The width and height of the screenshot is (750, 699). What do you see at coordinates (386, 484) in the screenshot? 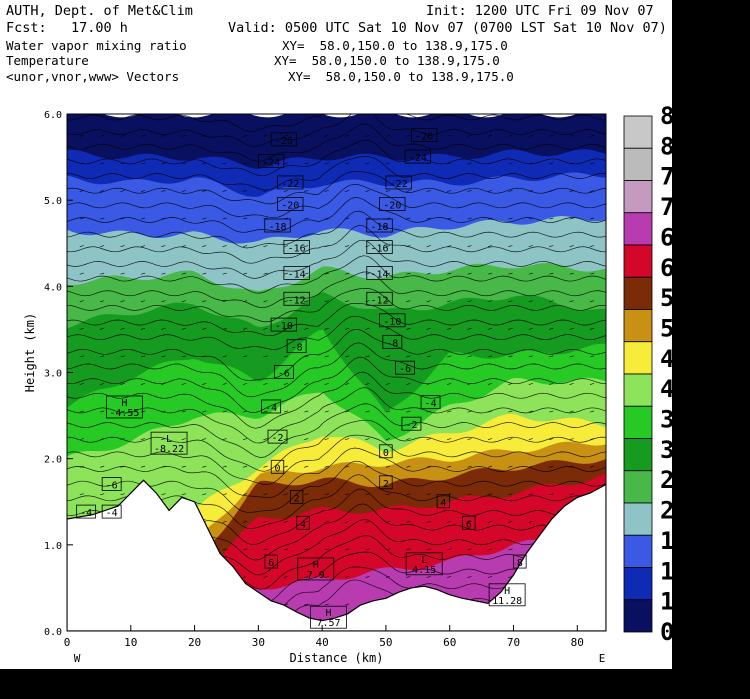
I see `temp-label: 2` at bounding box center [386, 484].